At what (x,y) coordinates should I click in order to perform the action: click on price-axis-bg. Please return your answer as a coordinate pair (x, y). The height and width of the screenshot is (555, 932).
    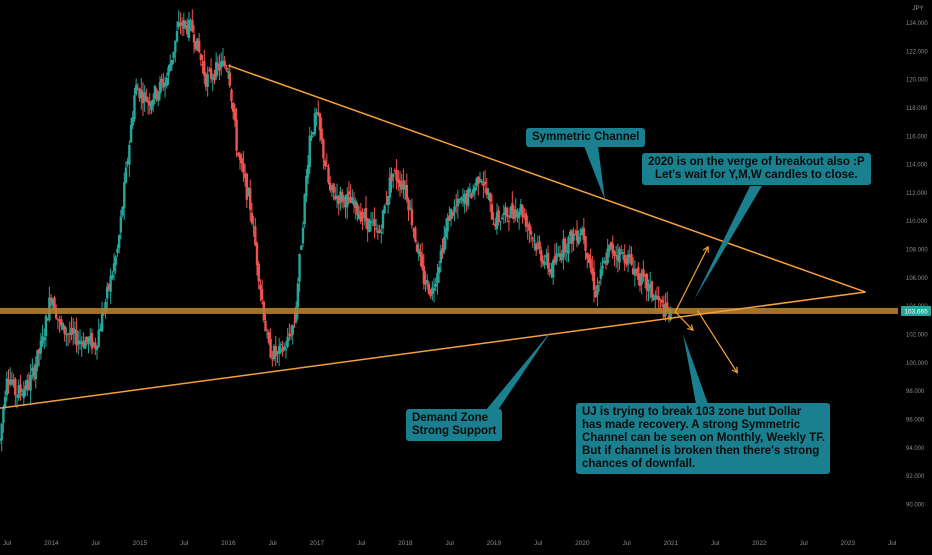
    Looking at the image, I should click on (915, 275).